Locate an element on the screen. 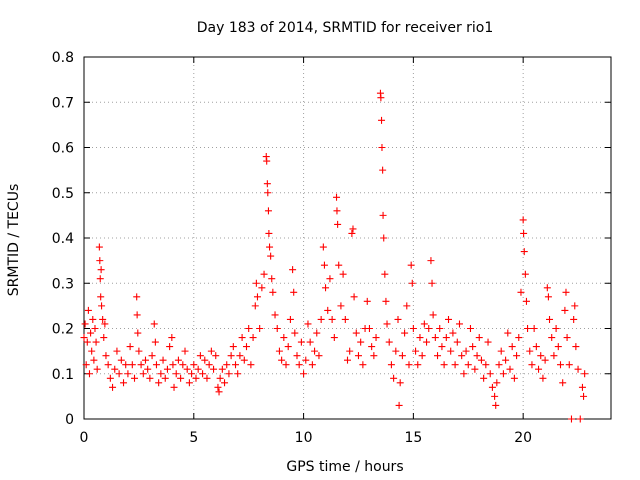 The height and width of the screenshot is (480, 640). y-tick-label: 0.1 is located at coordinates (63, 375).